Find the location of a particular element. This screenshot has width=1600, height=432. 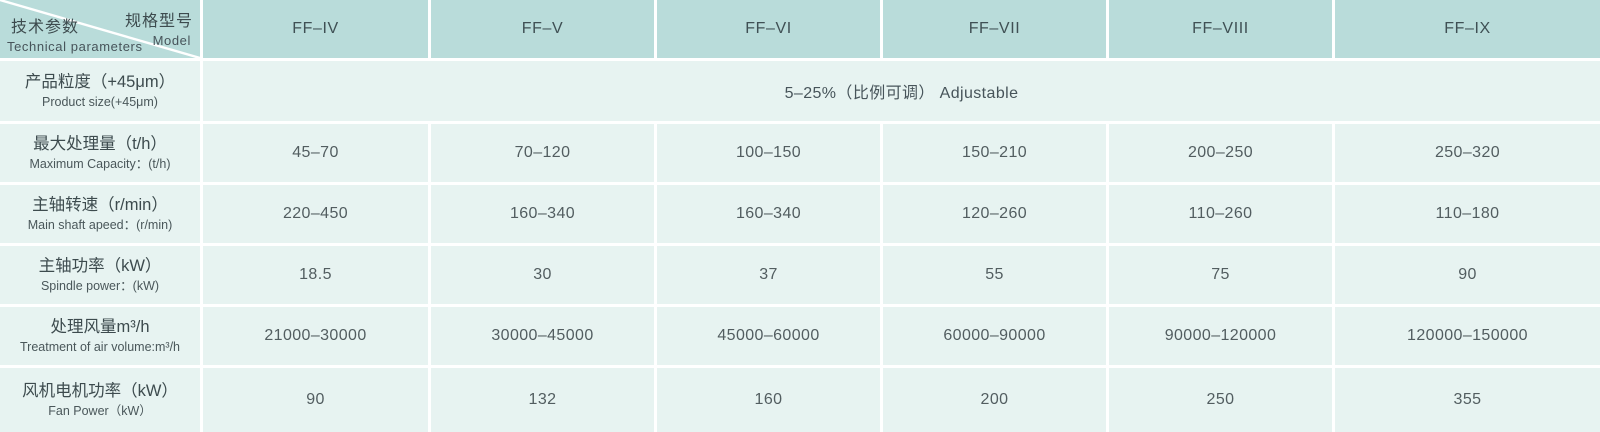

row-label-fan-power: 风机电机功率（kW） Fan Power（kW） is located at coordinates (100, 400).